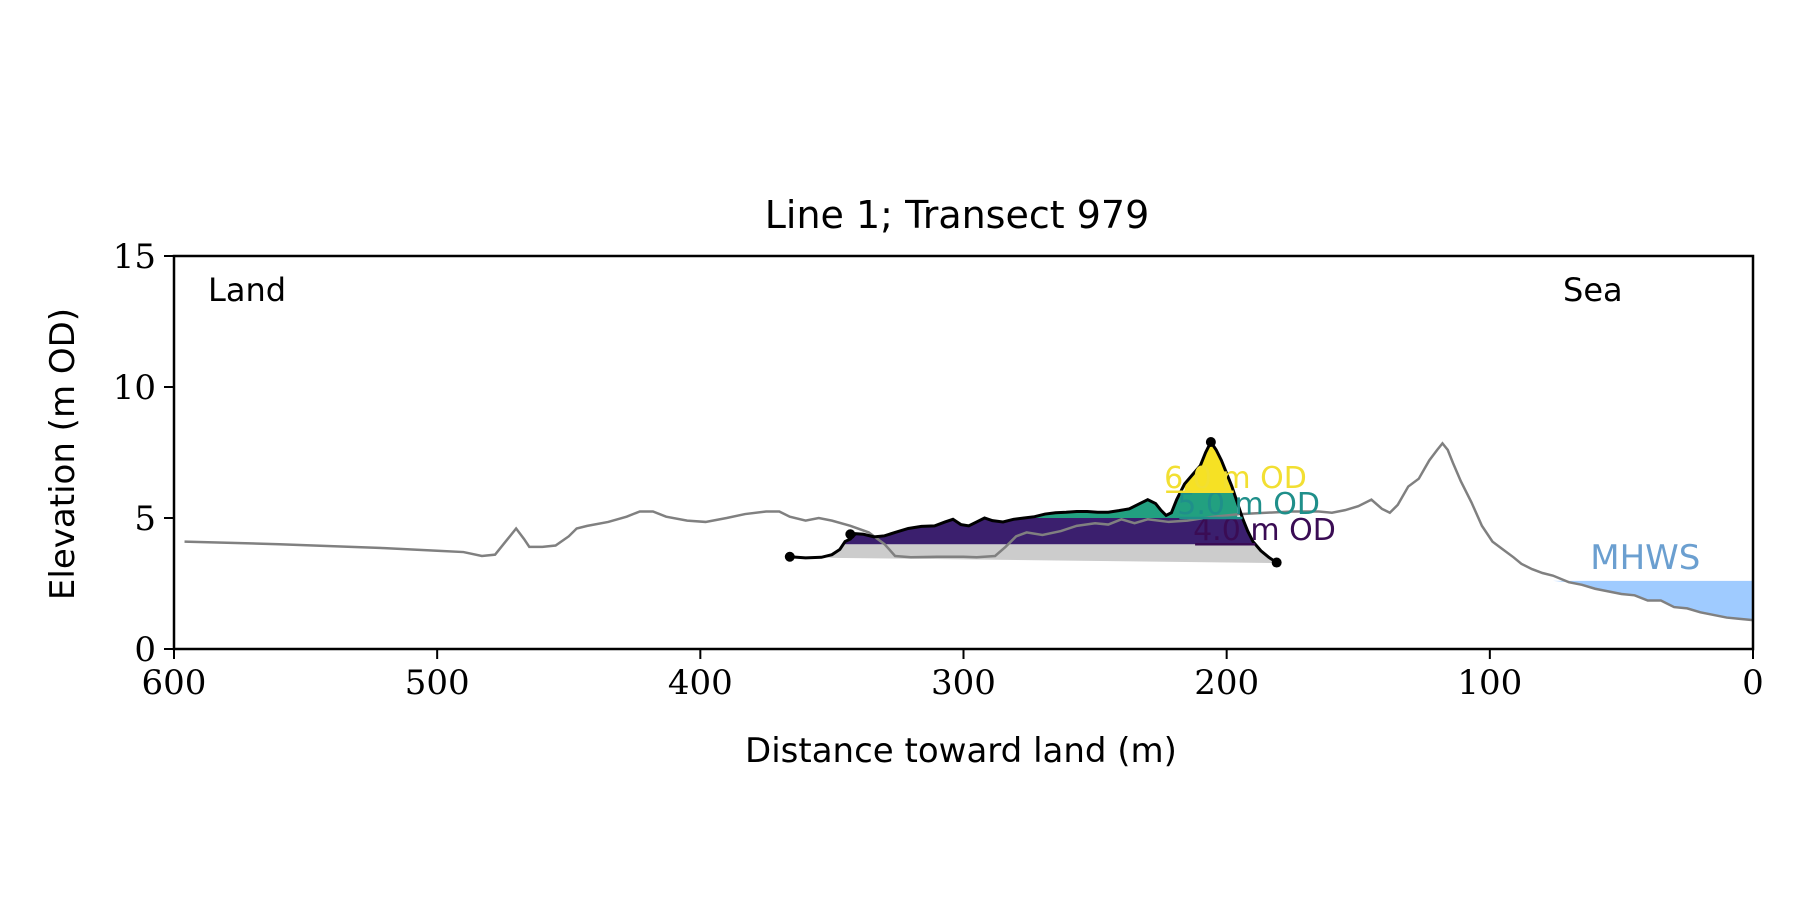  Describe the element at coordinates (1645, 558) in the screenshot. I see `mhws-label: MHWS` at that location.